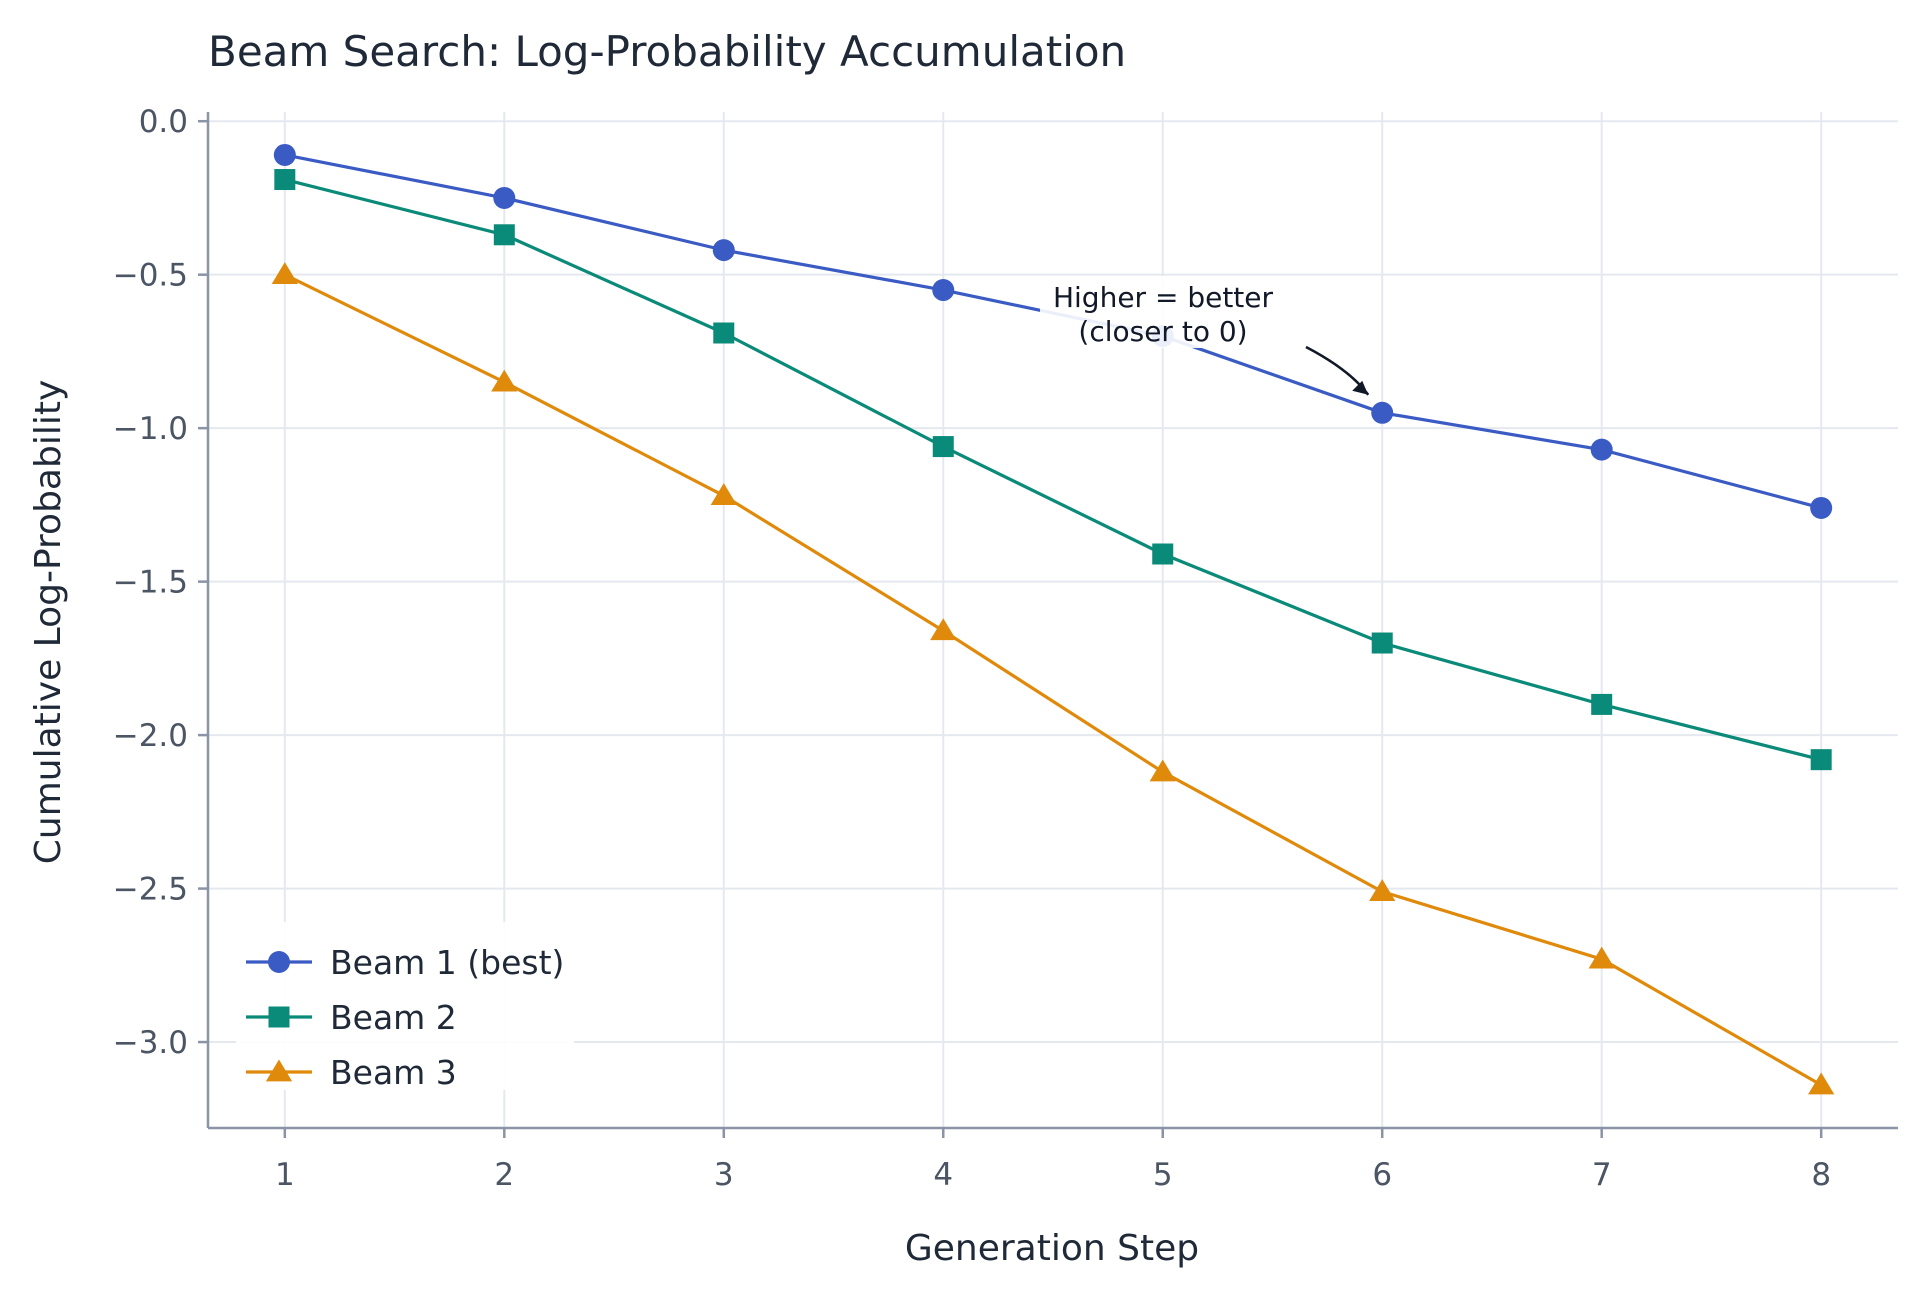 The image size is (1920, 1292). I want to click on legend-item: Beam 1 (best), so click(405, 962).